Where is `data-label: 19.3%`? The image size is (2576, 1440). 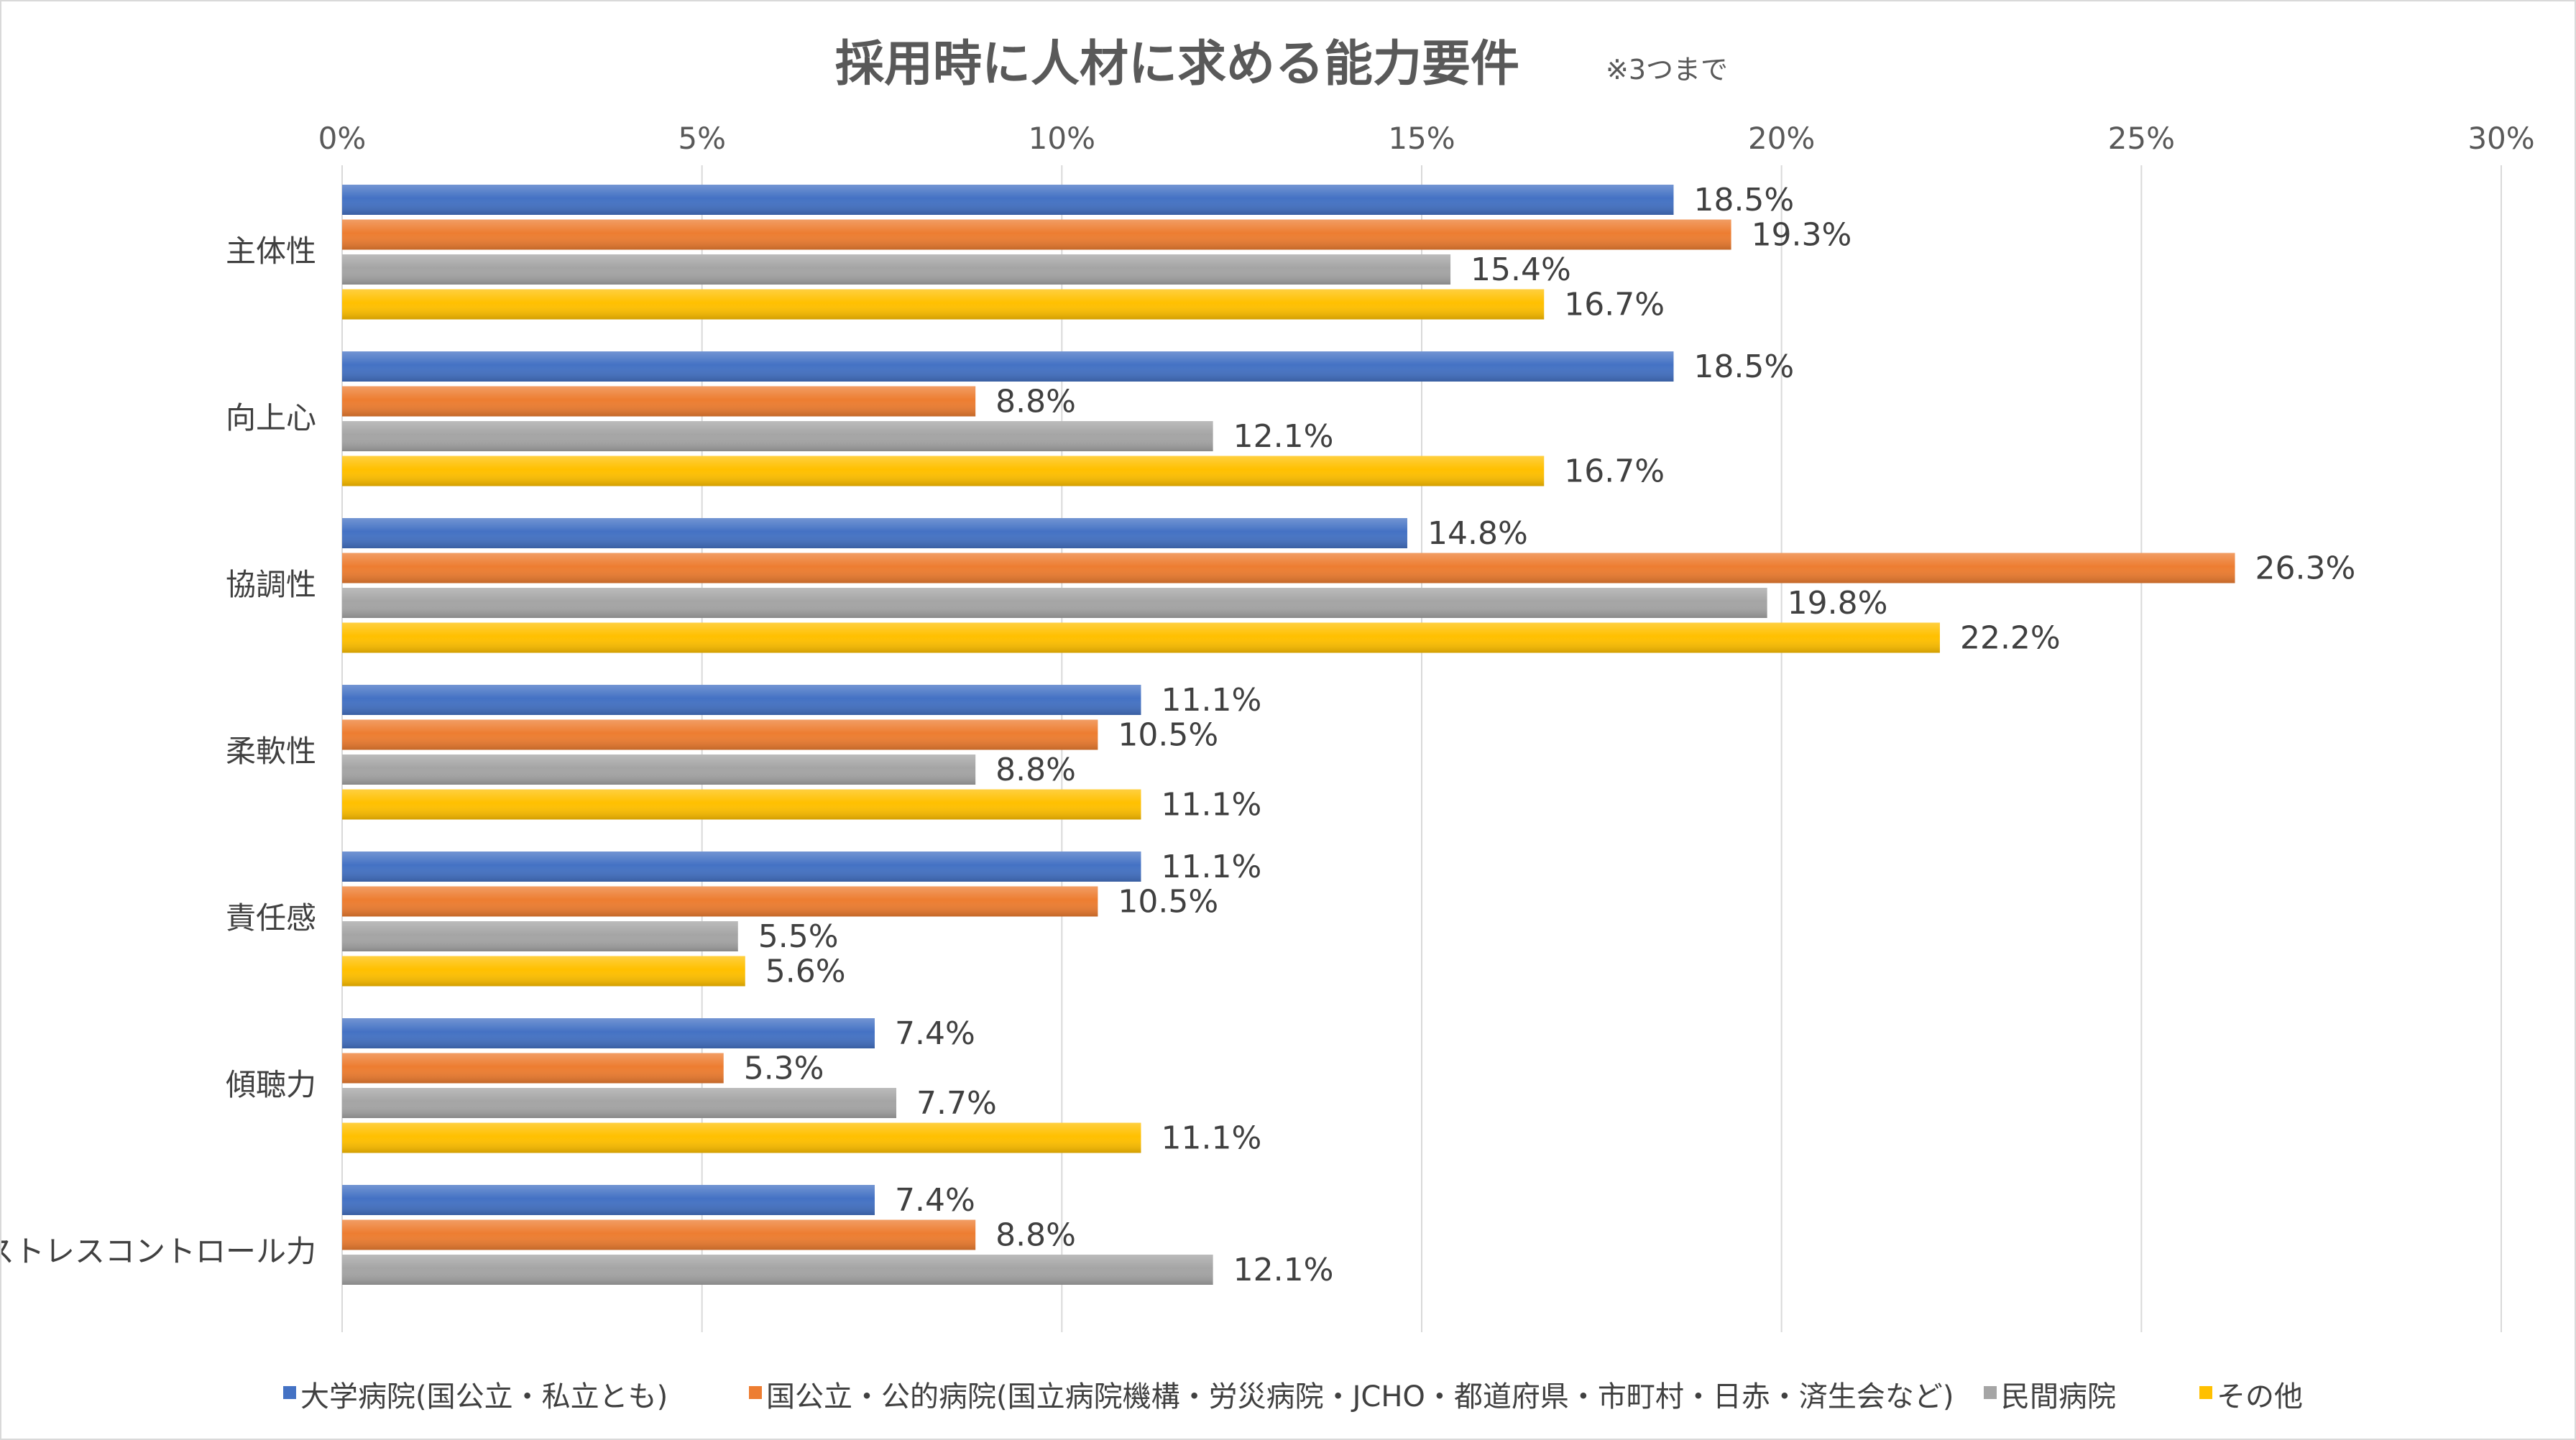
data-label: 19.3% is located at coordinates (1802, 235).